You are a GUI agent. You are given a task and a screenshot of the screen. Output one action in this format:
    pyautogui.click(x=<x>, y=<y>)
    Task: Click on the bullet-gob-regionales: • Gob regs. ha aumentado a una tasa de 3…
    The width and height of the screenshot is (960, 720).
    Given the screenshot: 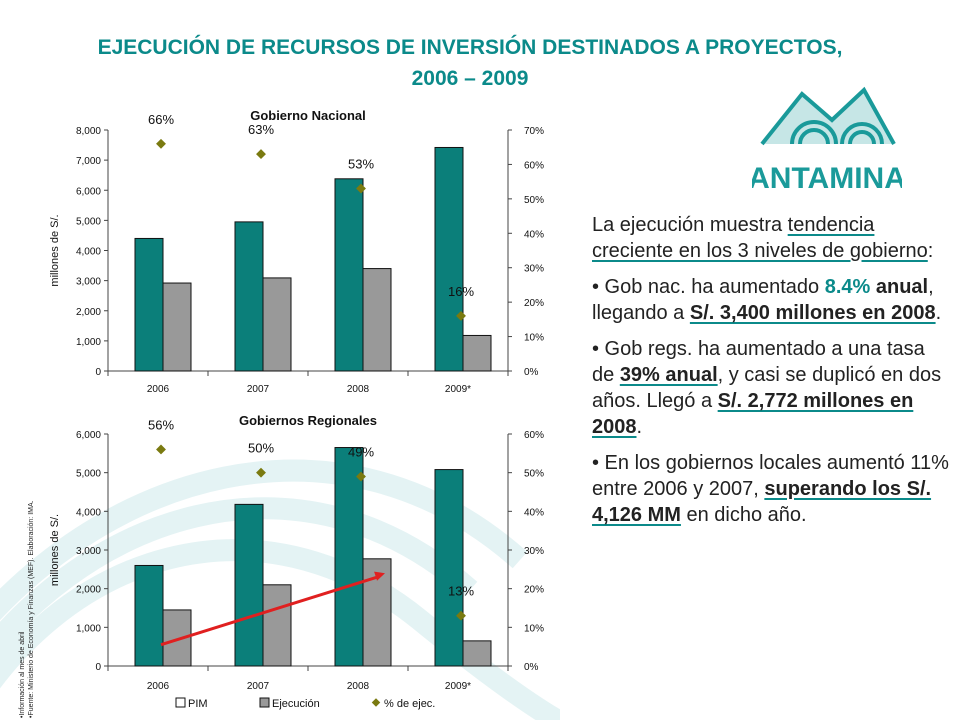 What is the action you would take?
    pyautogui.click(x=772, y=388)
    